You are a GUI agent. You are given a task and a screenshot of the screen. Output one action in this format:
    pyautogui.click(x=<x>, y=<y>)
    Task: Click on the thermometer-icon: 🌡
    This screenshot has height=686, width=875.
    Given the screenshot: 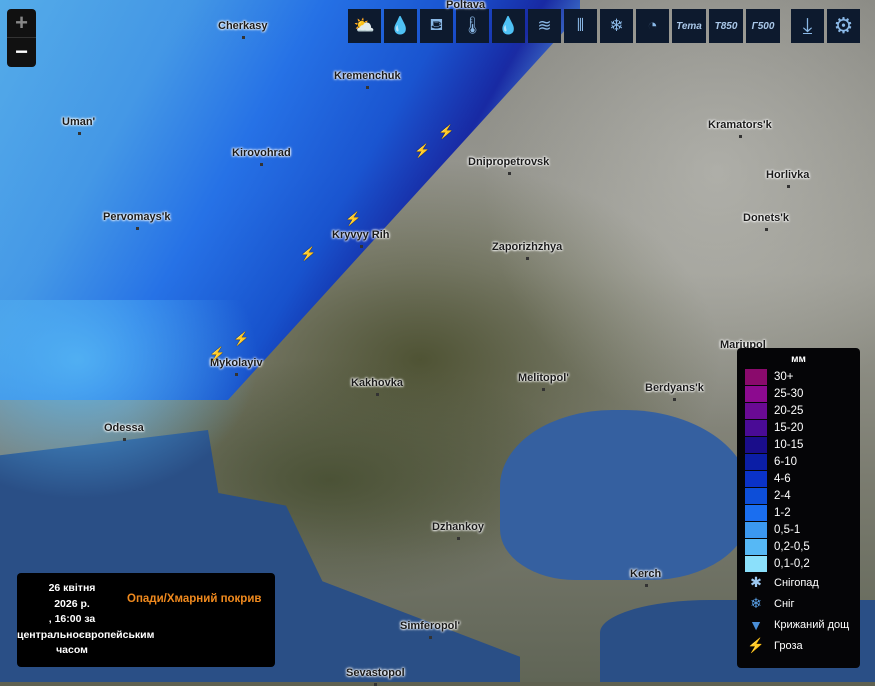 What is the action you would take?
    pyautogui.click(x=472, y=25)
    